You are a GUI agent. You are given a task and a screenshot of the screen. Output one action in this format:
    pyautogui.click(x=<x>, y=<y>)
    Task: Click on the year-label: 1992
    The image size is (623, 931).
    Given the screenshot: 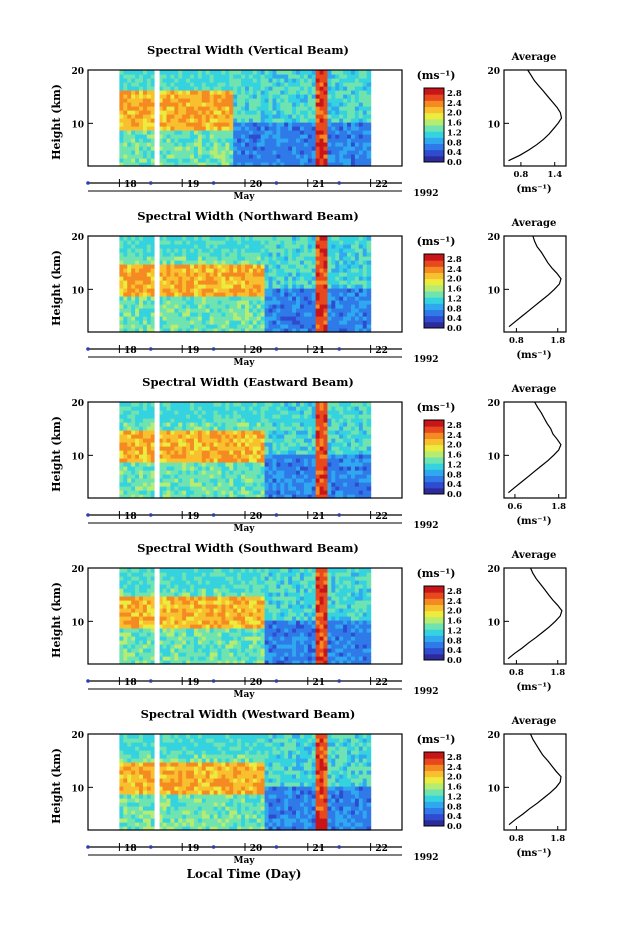 What is the action you would take?
    pyautogui.click(x=425, y=526)
    